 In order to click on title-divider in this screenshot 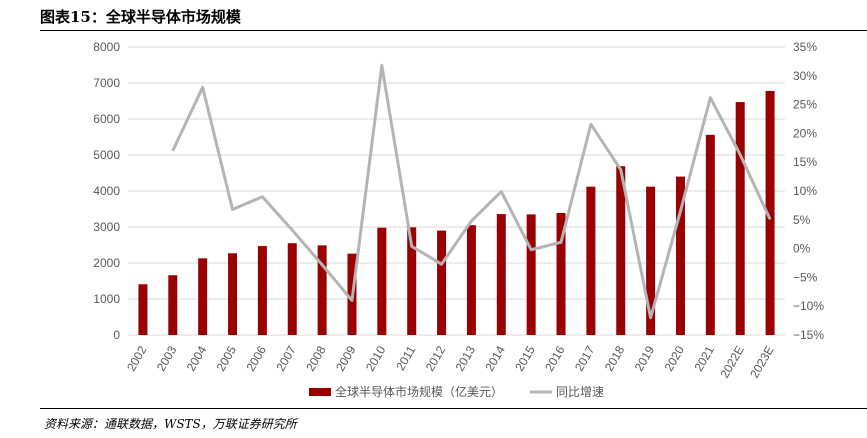, I will do `click(453, 30)`.